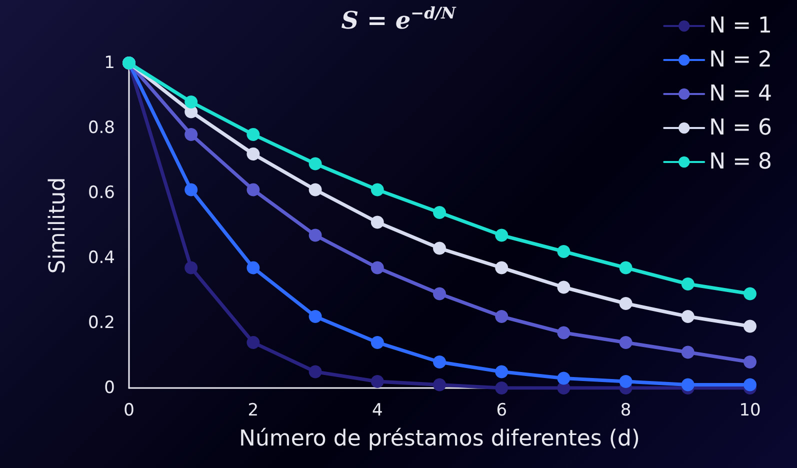 The width and height of the screenshot is (797, 468). Describe the element at coordinates (253, 410) in the screenshot. I see `x-tick-label: 2` at that location.